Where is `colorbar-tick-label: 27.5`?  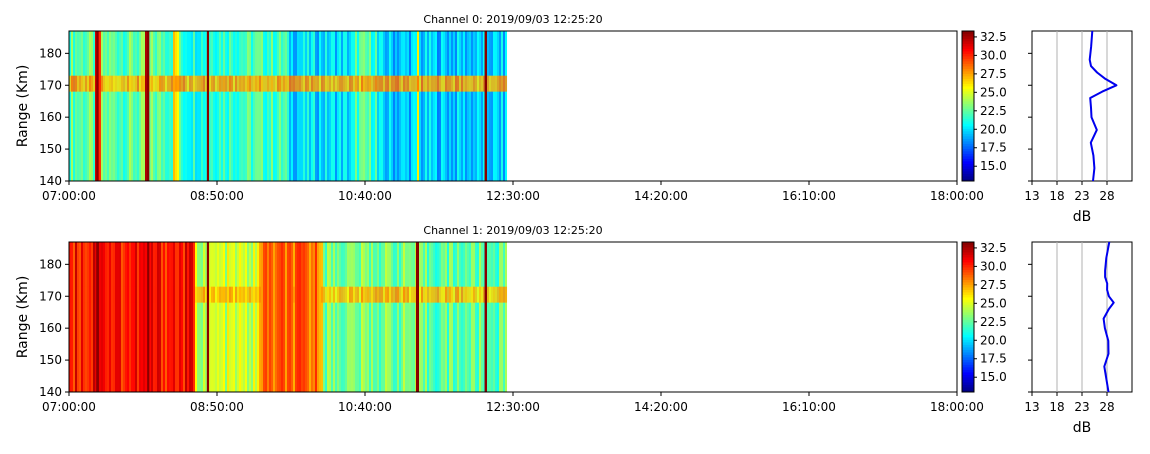 colorbar-tick-label: 27.5 is located at coordinates (993, 285).